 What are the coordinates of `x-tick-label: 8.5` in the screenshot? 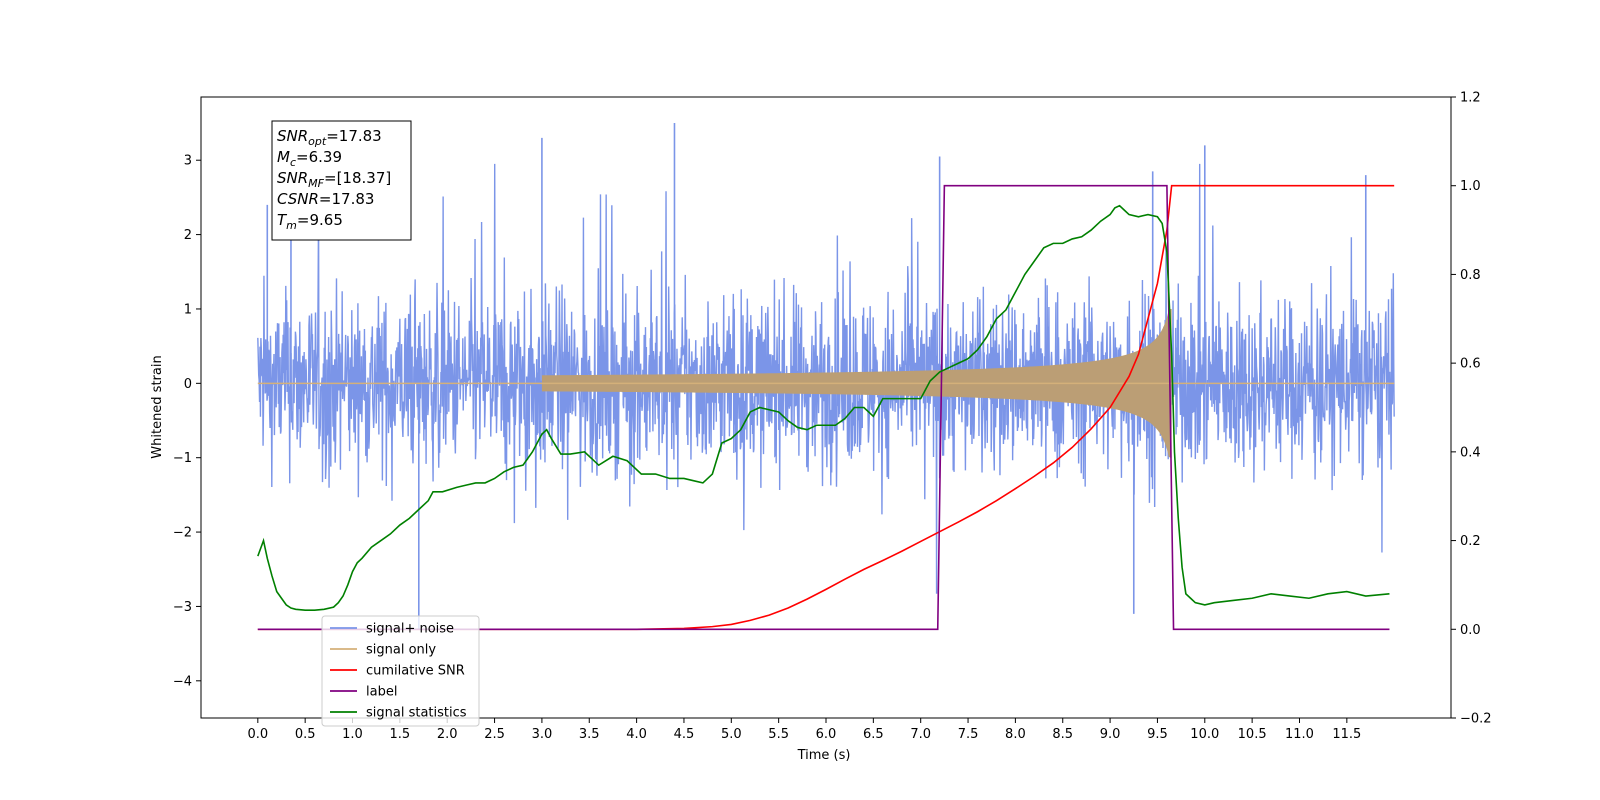 It's located at (1062, 734).